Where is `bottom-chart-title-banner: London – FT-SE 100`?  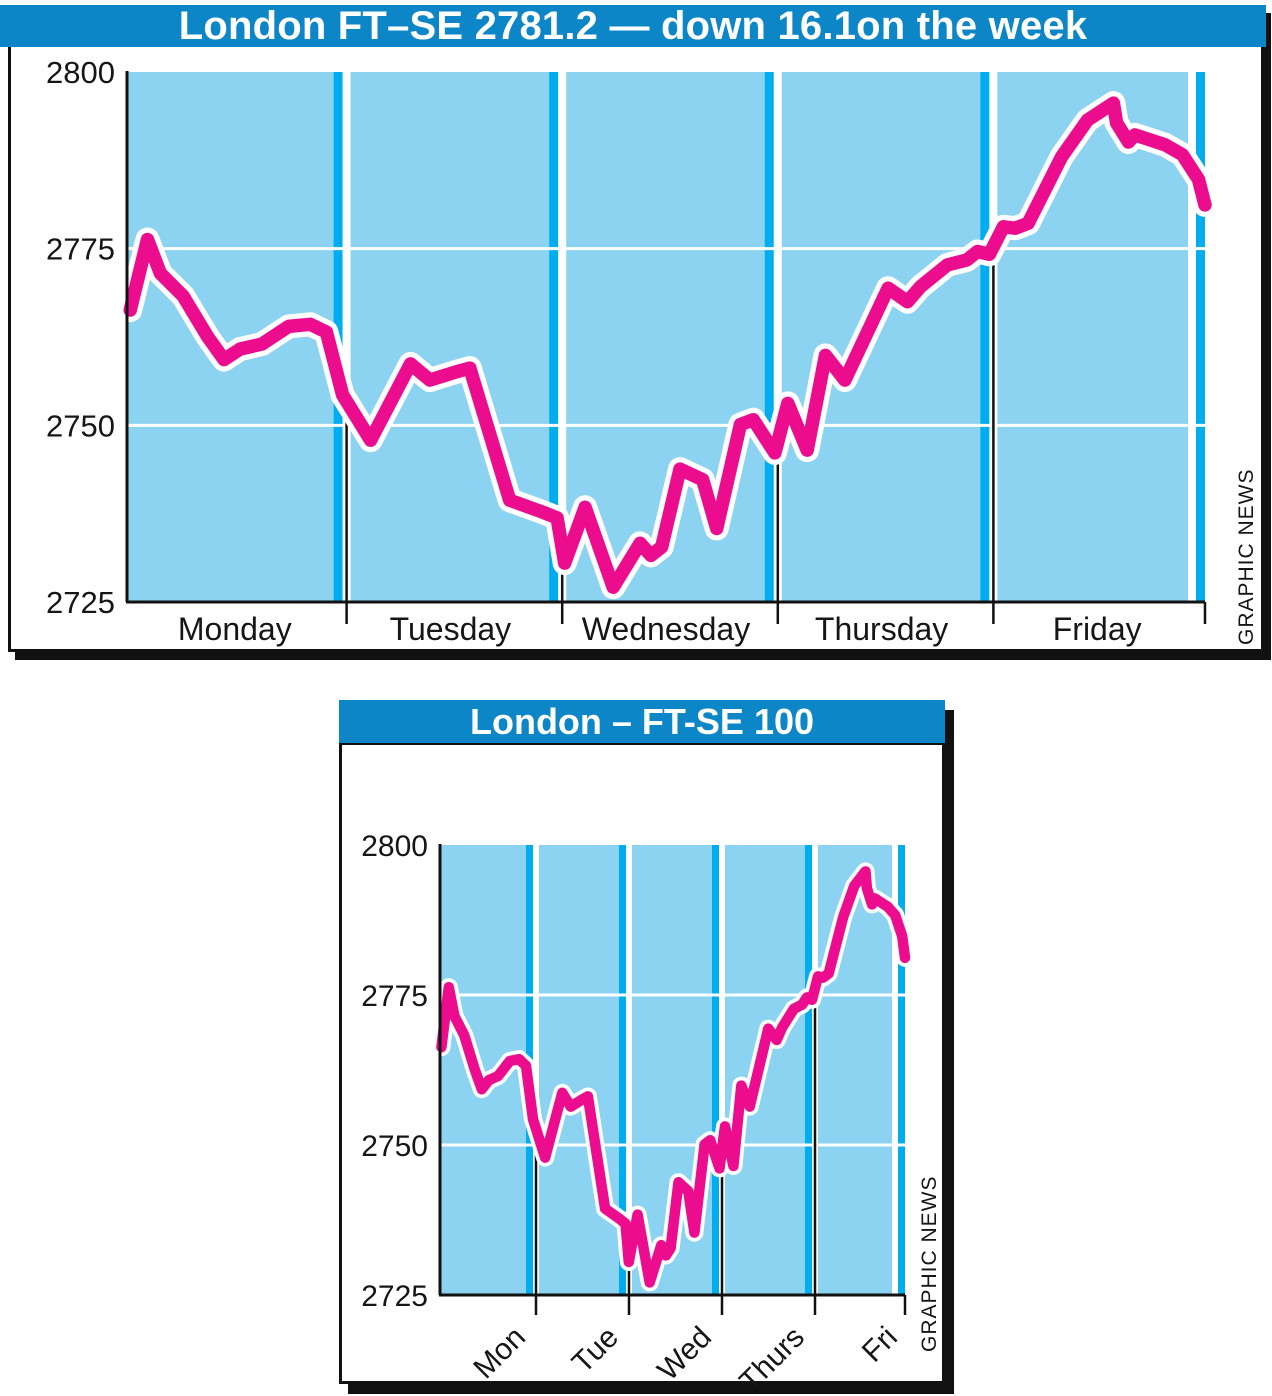
bottom-chart-title-banner: London – FT-SE 100 is located at coordinates (642, 722).